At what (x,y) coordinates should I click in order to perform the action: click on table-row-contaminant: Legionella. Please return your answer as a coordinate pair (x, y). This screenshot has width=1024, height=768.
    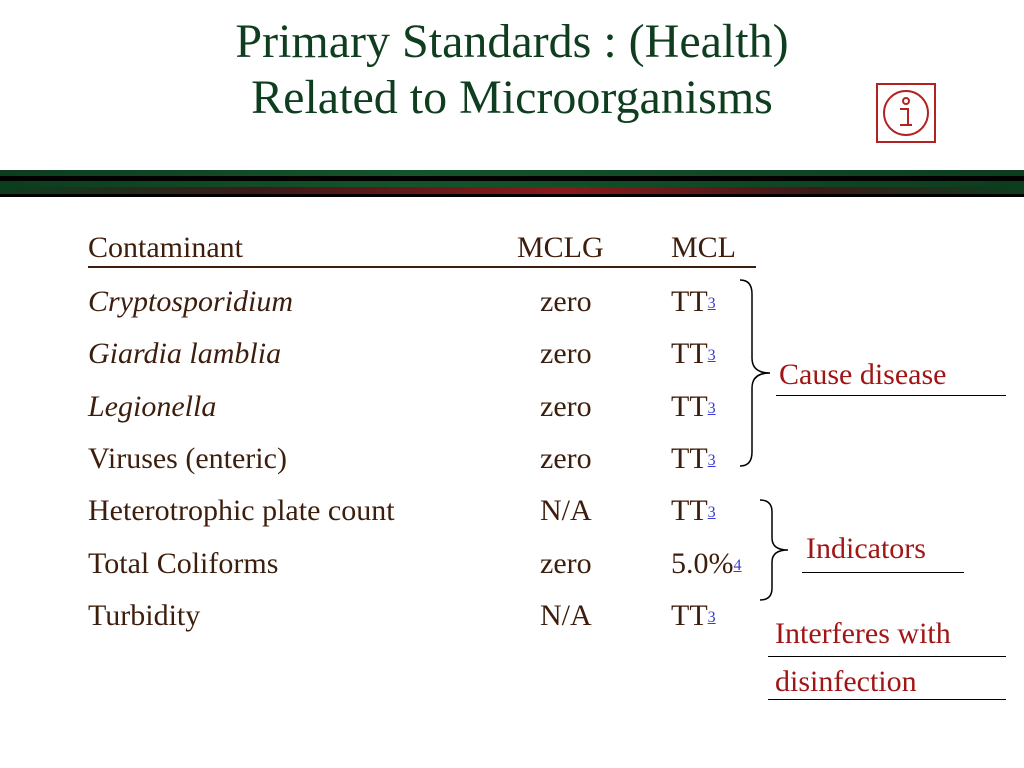
    Looking at the image, I should click on (152, 406).